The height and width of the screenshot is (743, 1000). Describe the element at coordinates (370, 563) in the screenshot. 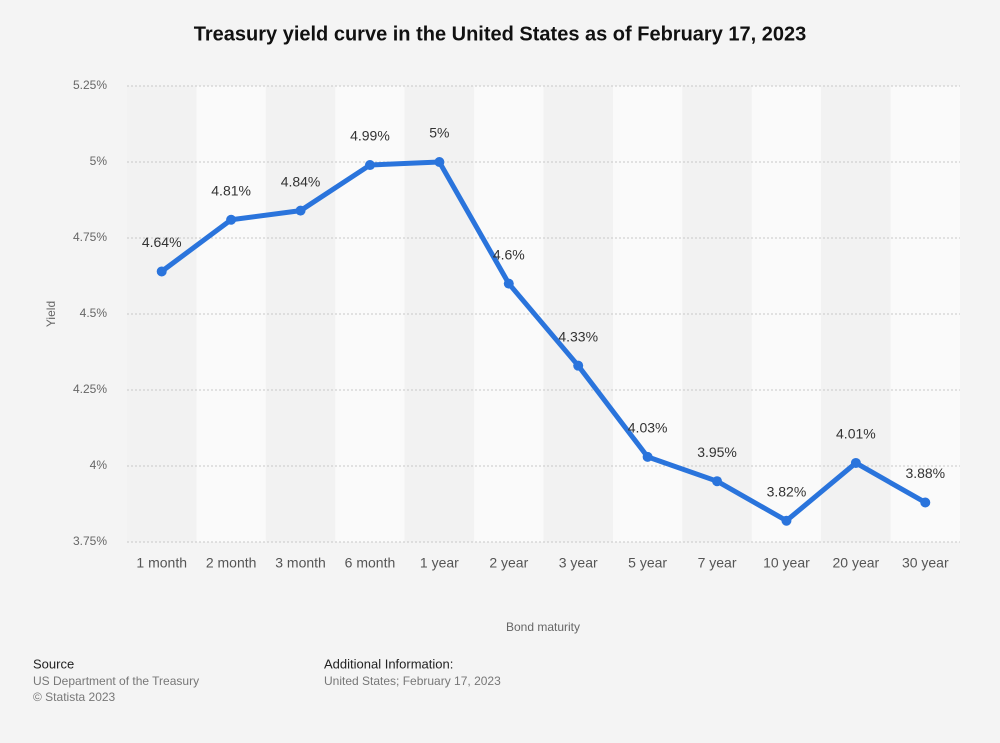

I see `x-tick-label: 6 month` at that location.